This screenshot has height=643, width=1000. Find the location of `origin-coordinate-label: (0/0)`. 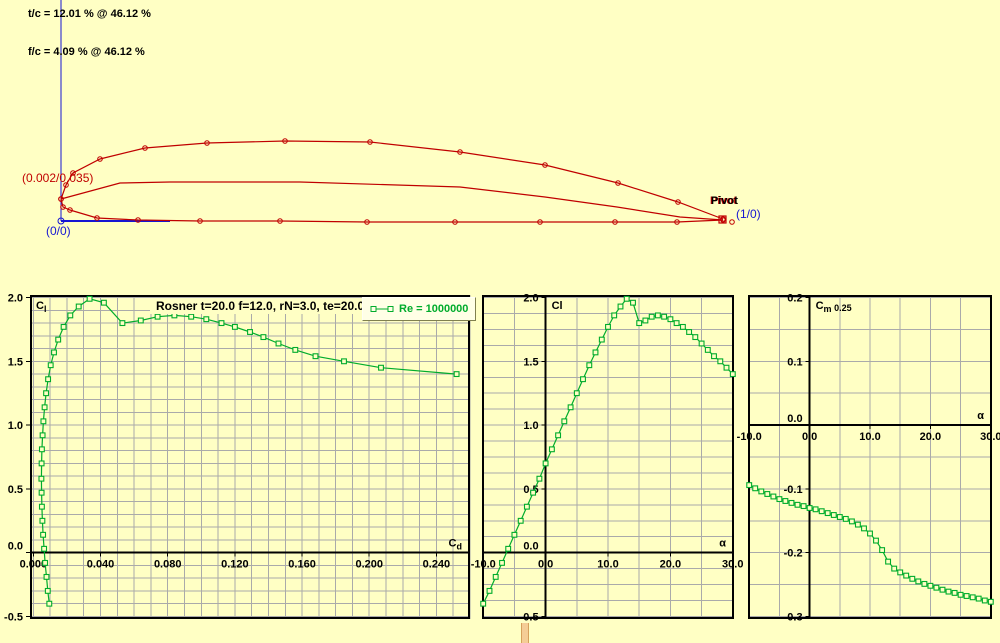

origin-coordinate-label: (0/0) is located at coordinates (58, 231).